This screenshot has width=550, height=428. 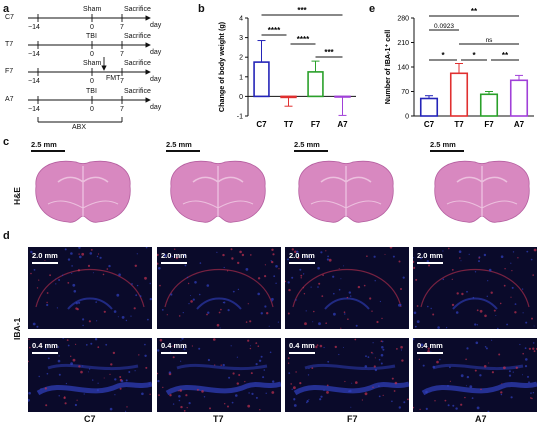 I want to click on panel-label-e: e, so click(x=372, y=9).